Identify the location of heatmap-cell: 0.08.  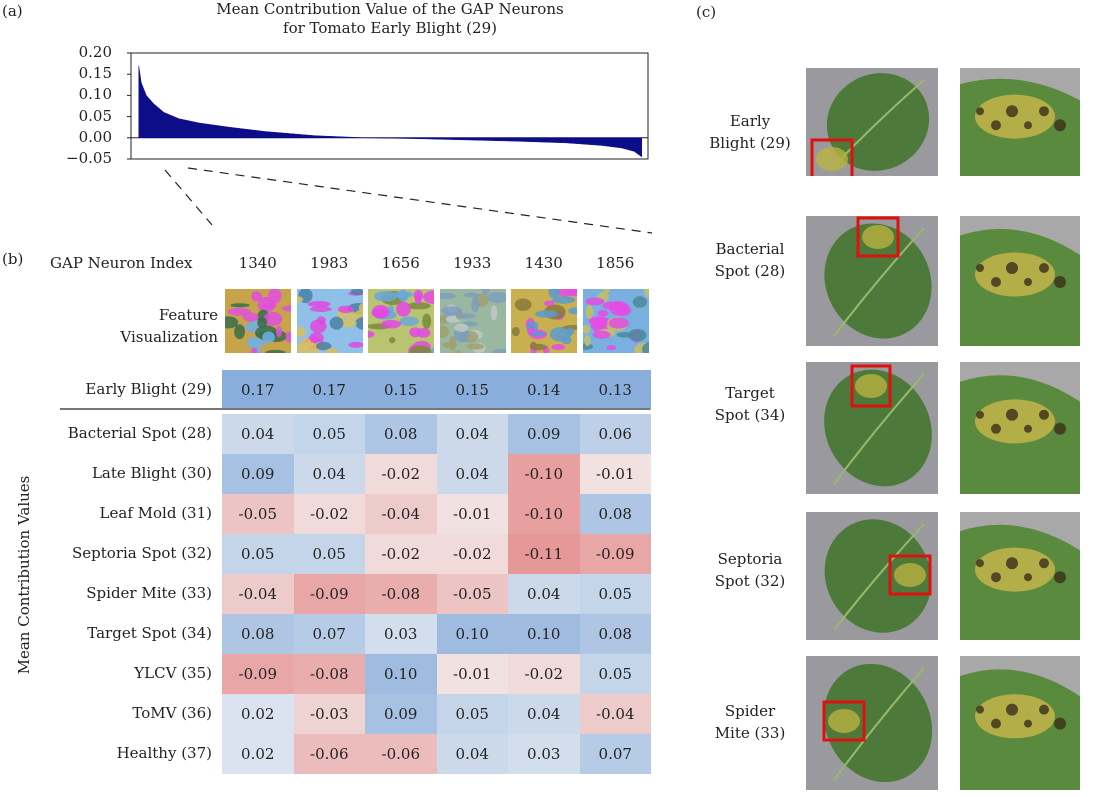
(615, 514).